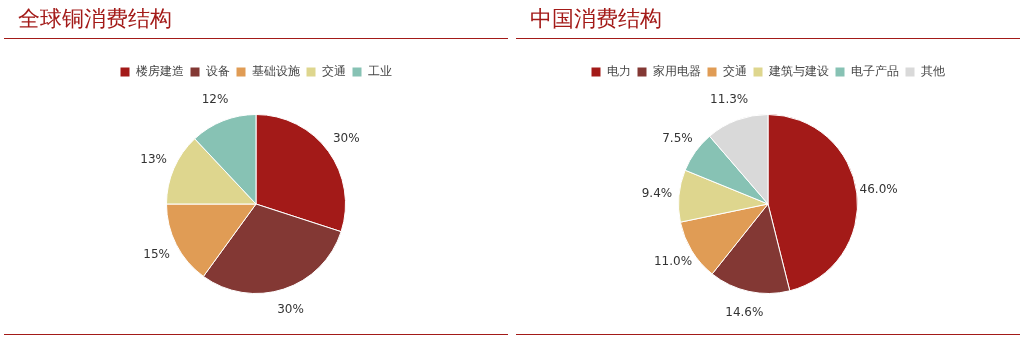 The width and height of the screenshot is (1024, 364). Describe the element at coordinates (276, 71) in the screenshot. I see `legend-label: 基础设施` at that location.